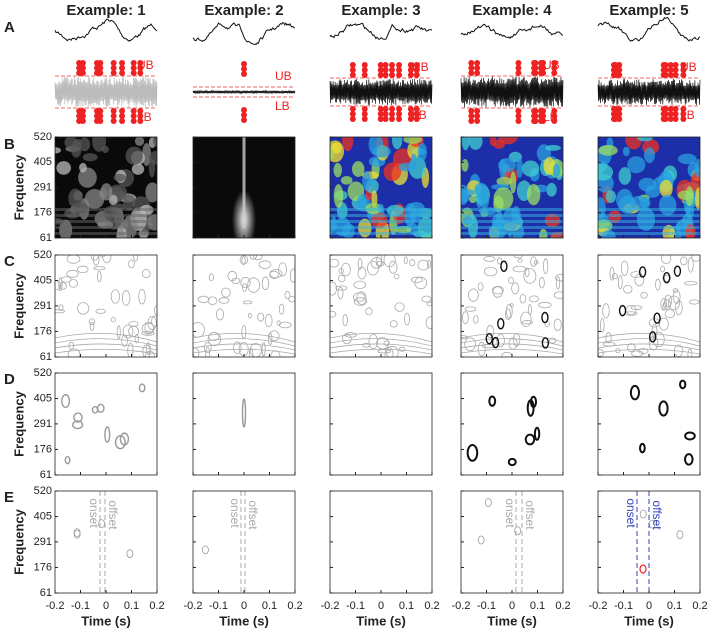 Image resolution: width=709 pixels, height=632 pixels. I want to click on offset-label: offset, so click(113, 515).